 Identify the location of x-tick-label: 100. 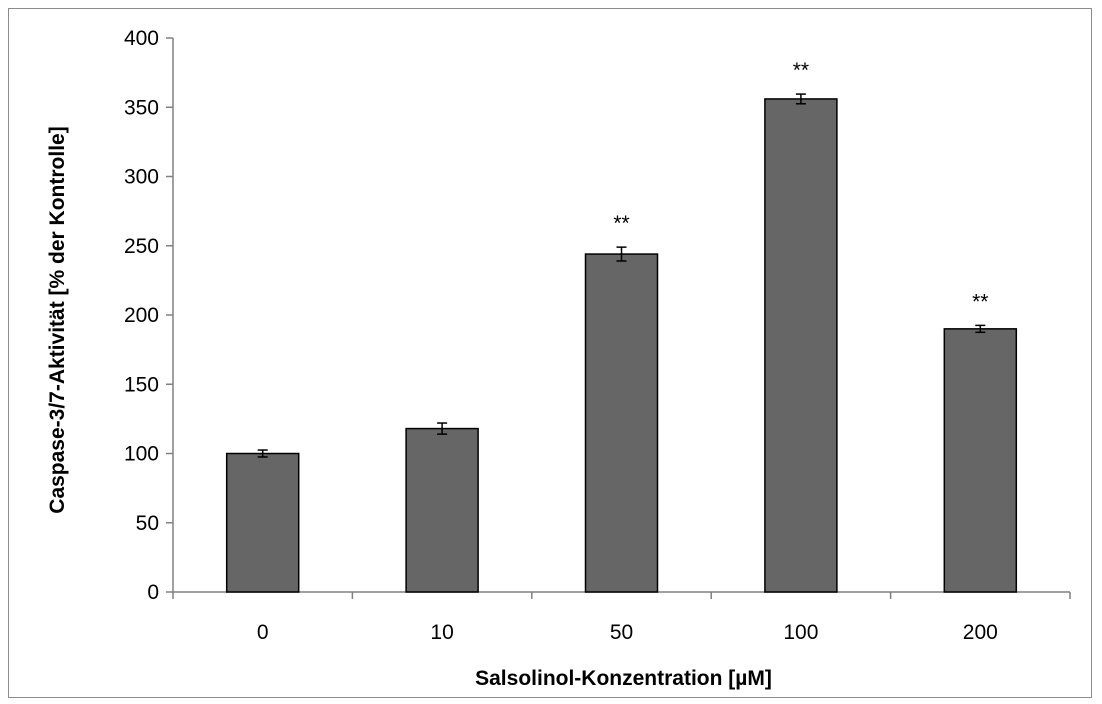
(800, 632).